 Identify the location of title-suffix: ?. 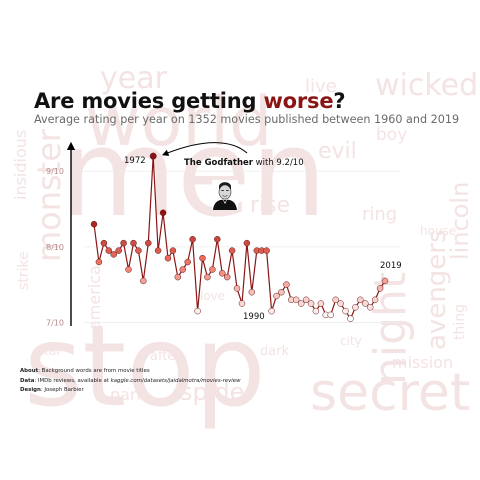
(339, 101).